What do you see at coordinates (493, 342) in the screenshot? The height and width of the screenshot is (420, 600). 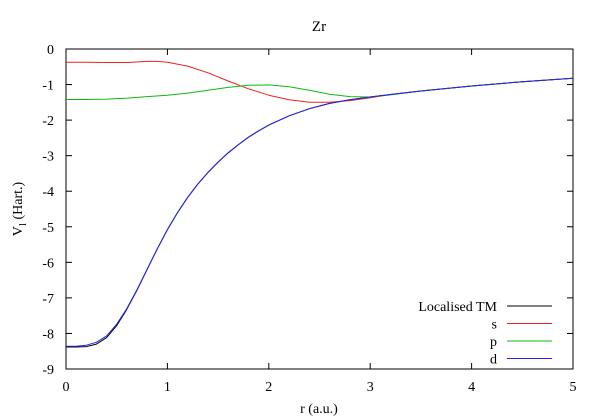 I see `legend-label: p` at bounding box center [493, 342].